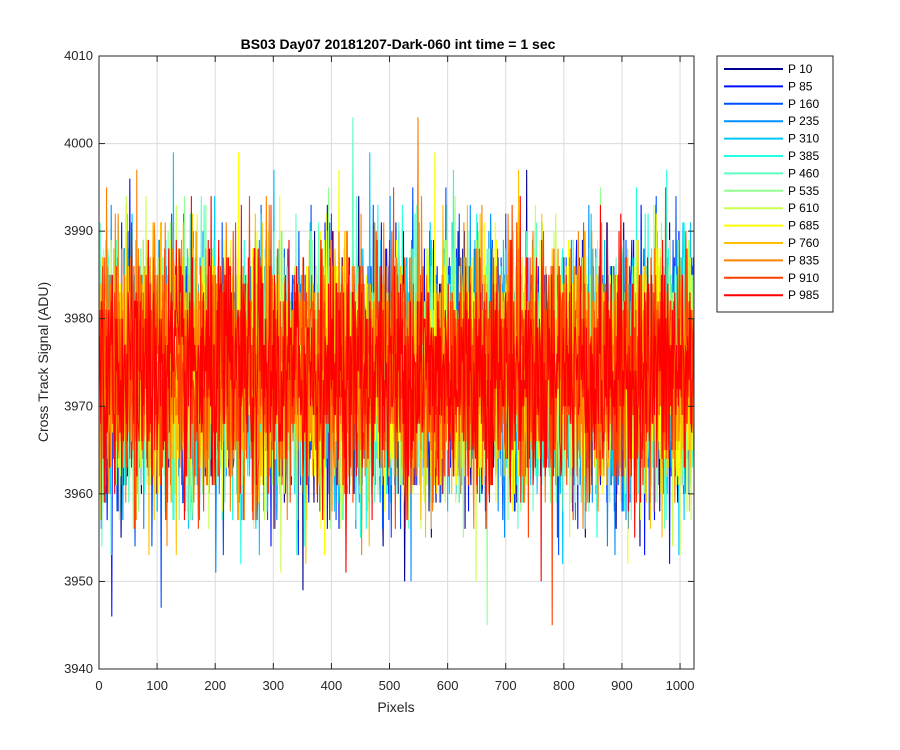 Image resolution: width=900 pixels, height=750 pixels. Describe the element at coordinates (803, 226) in the screenshot. I see `legend-entry: P 685` at that location.